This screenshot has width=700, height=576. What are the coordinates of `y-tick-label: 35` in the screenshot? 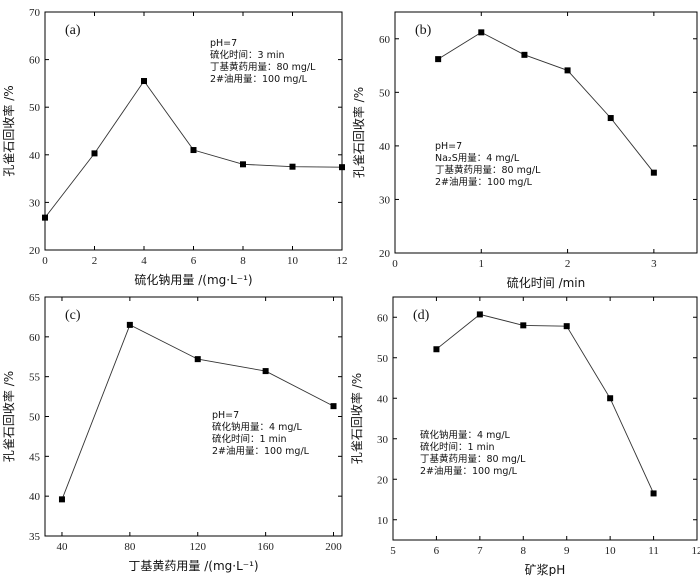 It's located at (35, 537).